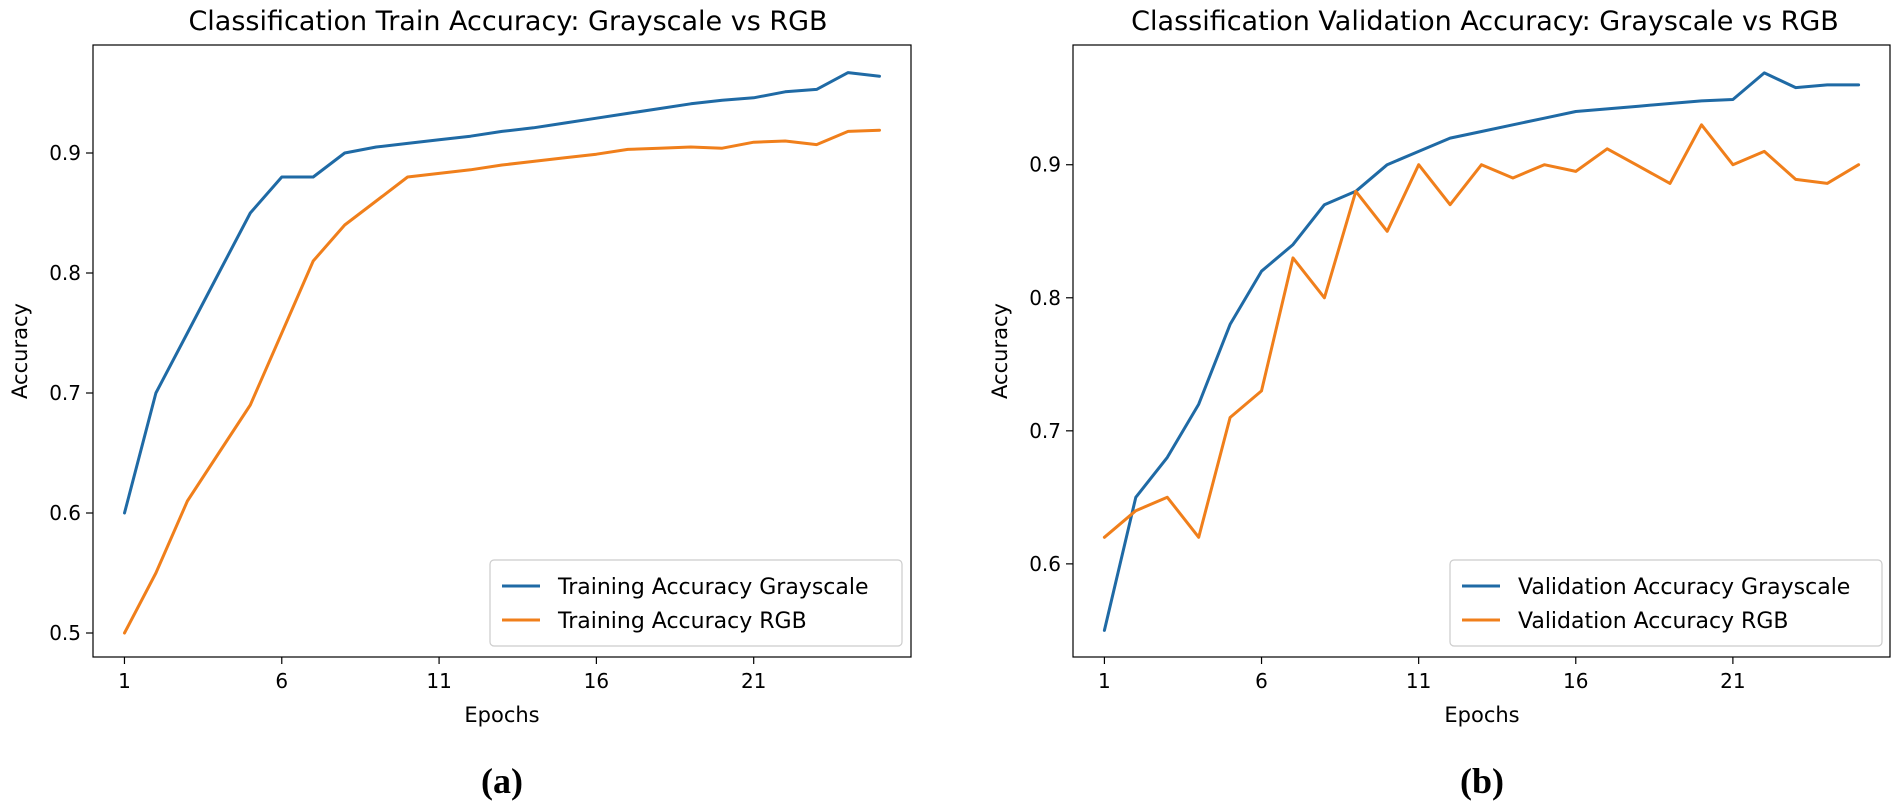 This screenshot has height=804, width=1900. What do you see at coordinates (1575, 681) in the screenshot?
I see `x-tick-label-b: 16` at bounding box center [1575, 681].